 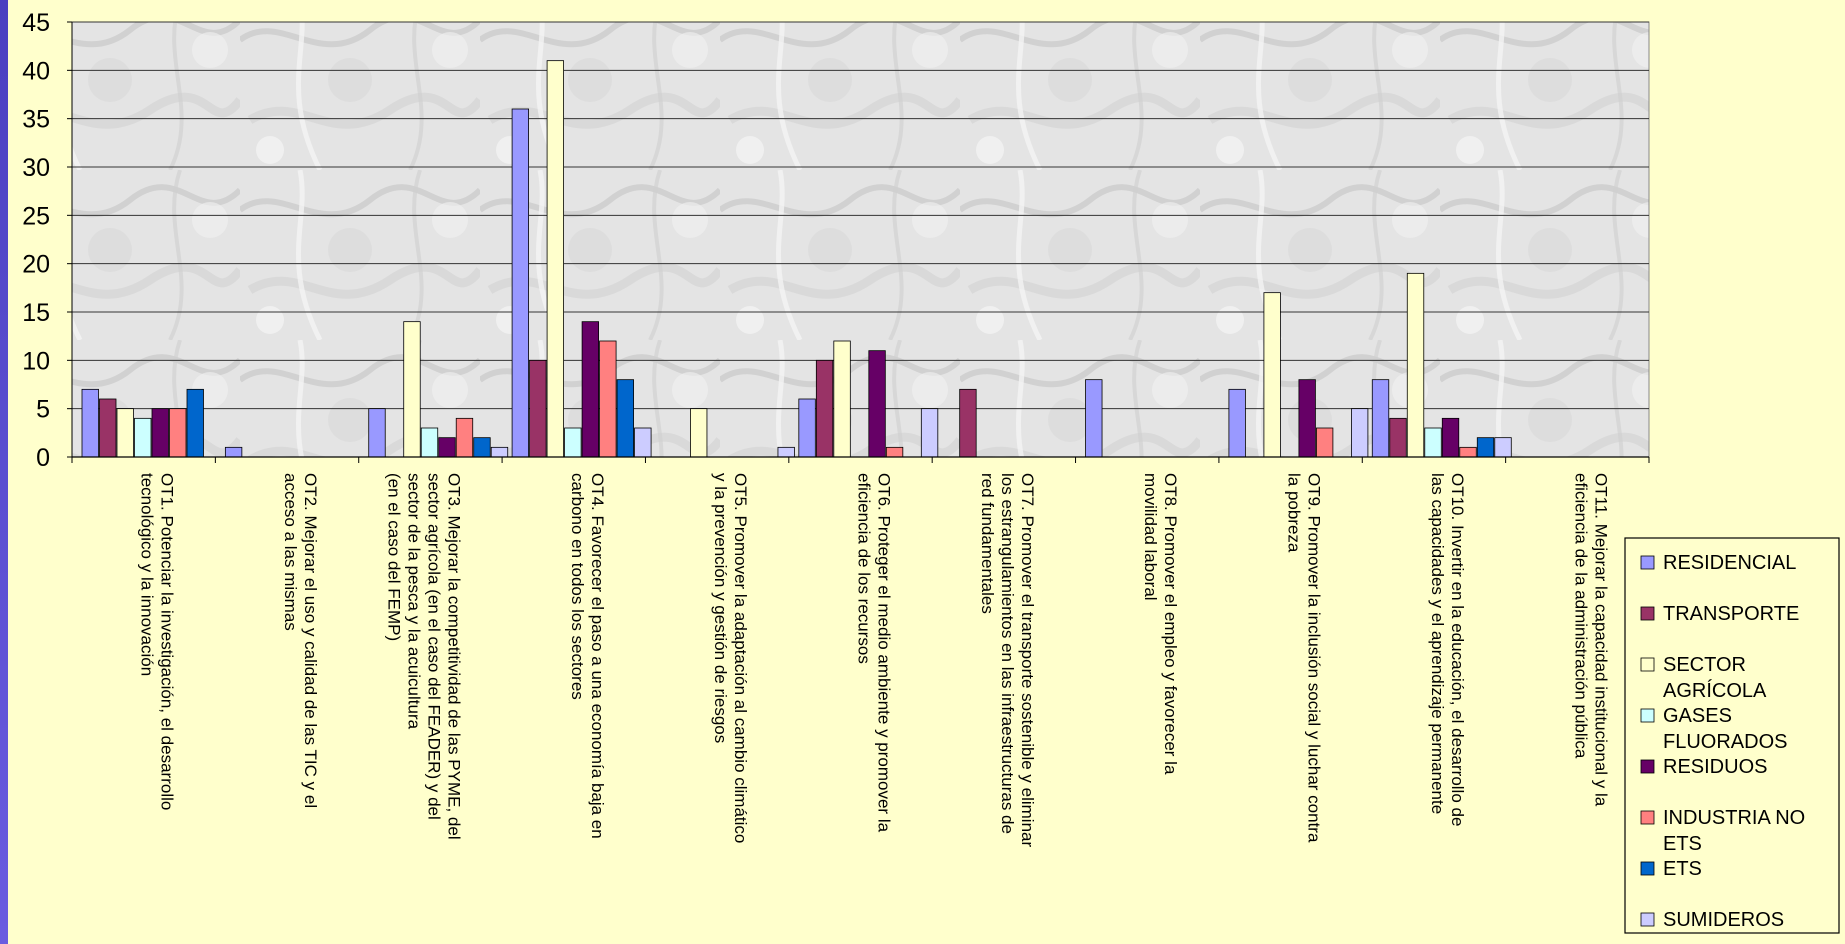 What do you see at coordinates (1734, 818) in the screenshot?
I see `legend-label-line: INDUSTRIA NO` at bounding box center [1734, 818].